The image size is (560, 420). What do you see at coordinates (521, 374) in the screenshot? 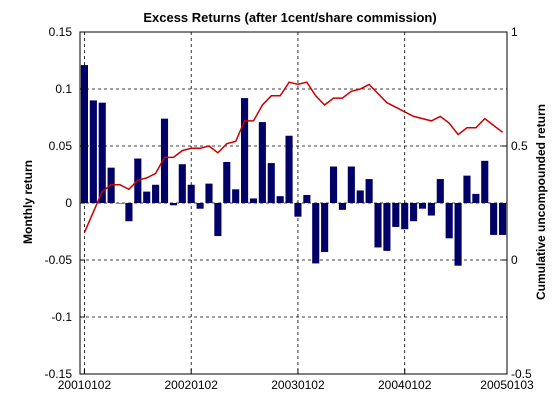
I see `y2-tick-label: -0.5` at bounding box center [521, 374].